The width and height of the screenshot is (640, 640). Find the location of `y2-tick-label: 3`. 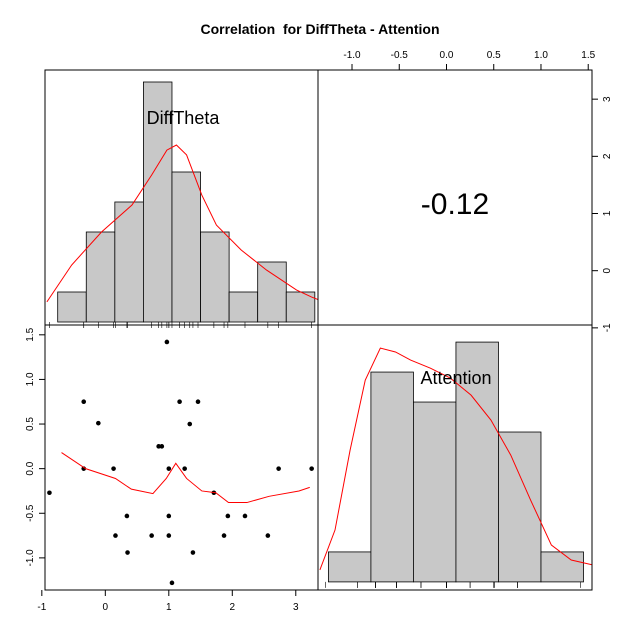

y2-tick-label: 3 is located at coordinates (607, 99).